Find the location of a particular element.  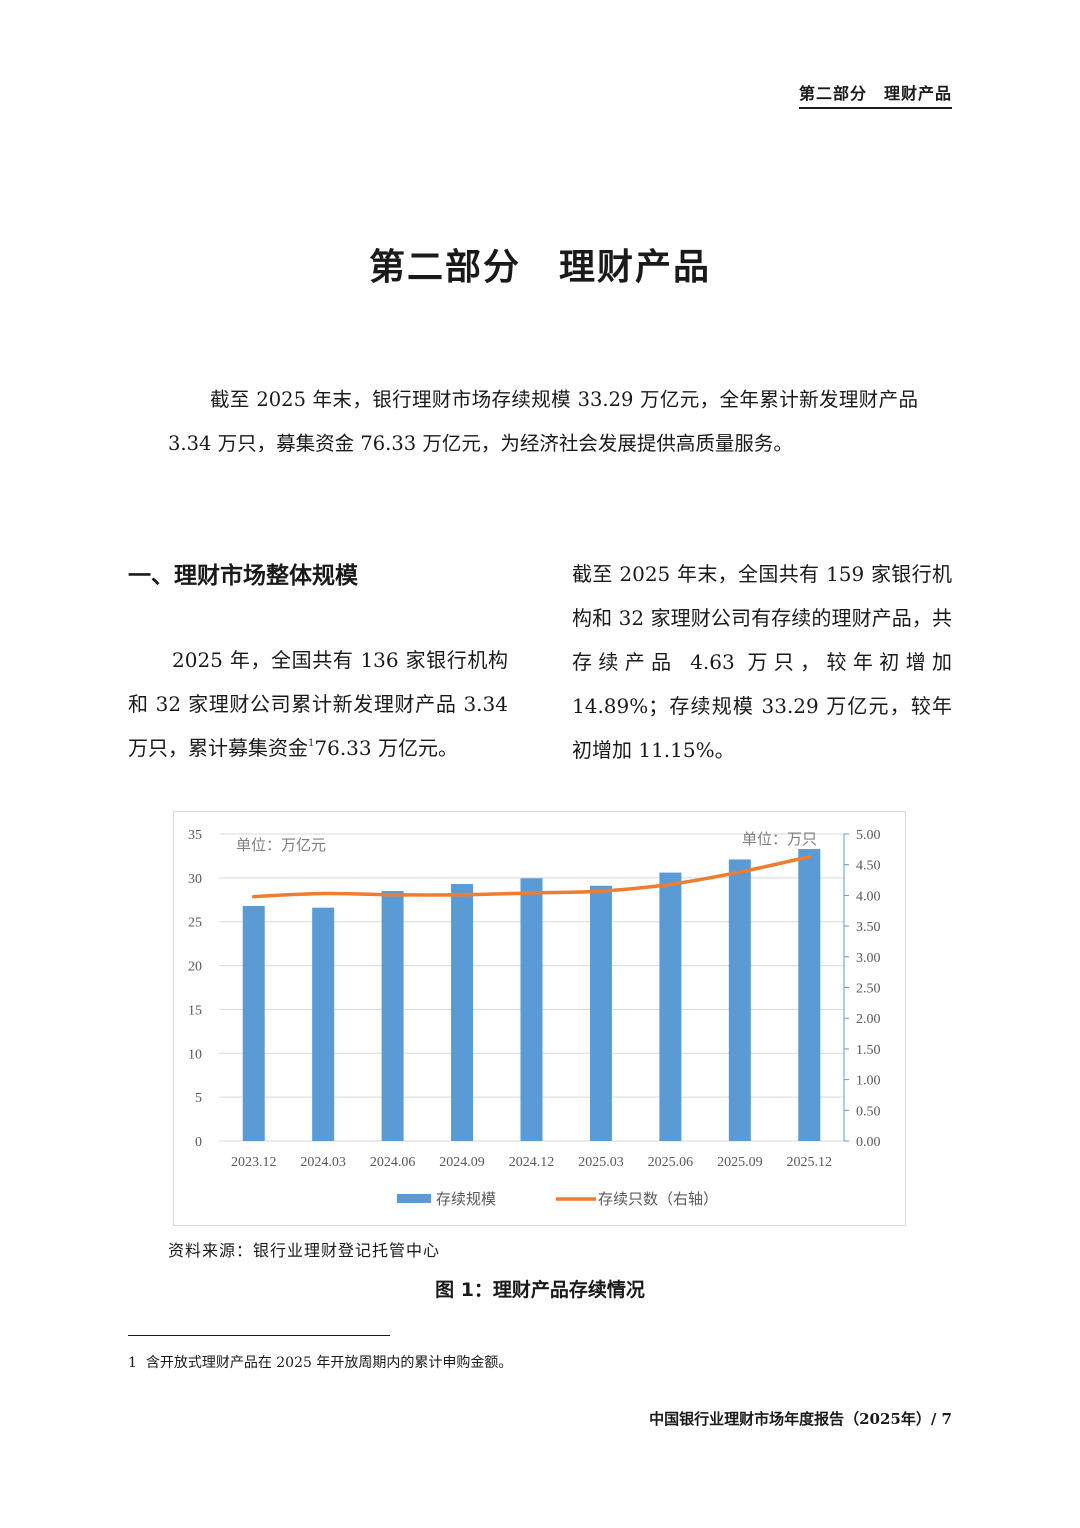

page-footer: 中国银行业理财市场年度报告（2025年）/ 7 is located at coordinates (800, 1419).